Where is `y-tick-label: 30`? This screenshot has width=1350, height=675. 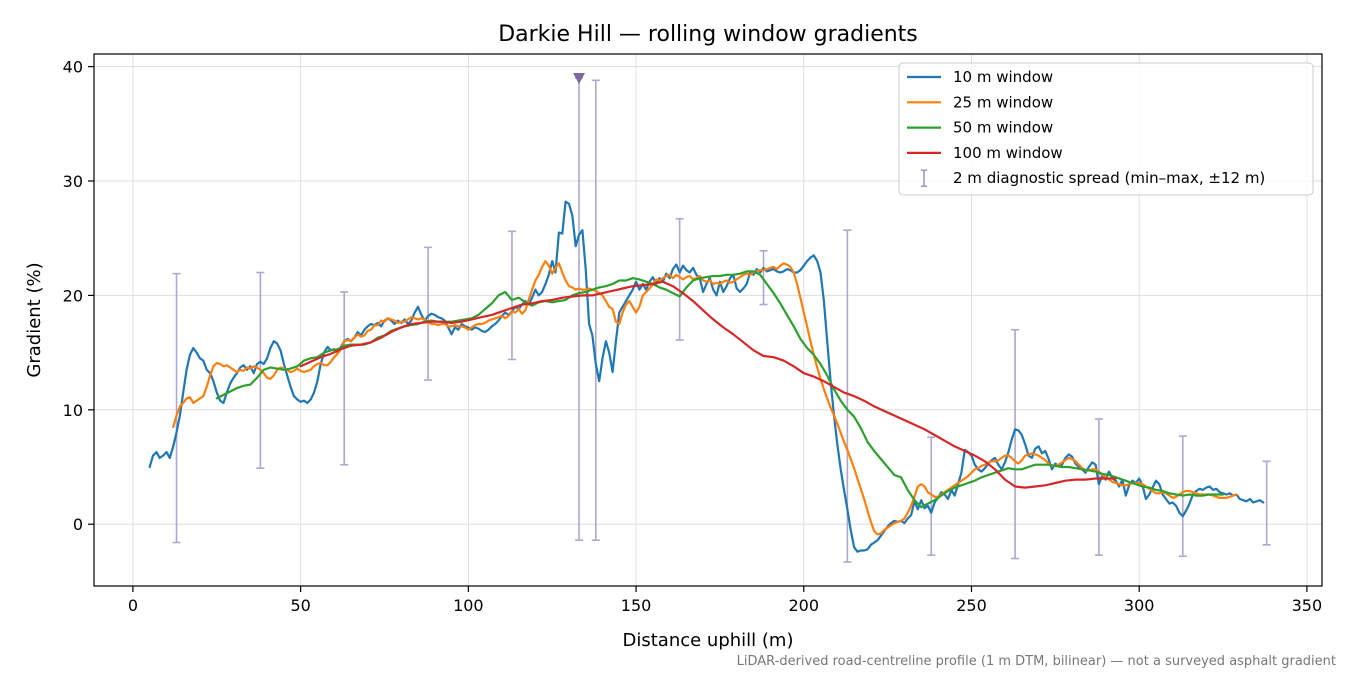 y-tick-label: 30 is located at coordinates (73, 181).